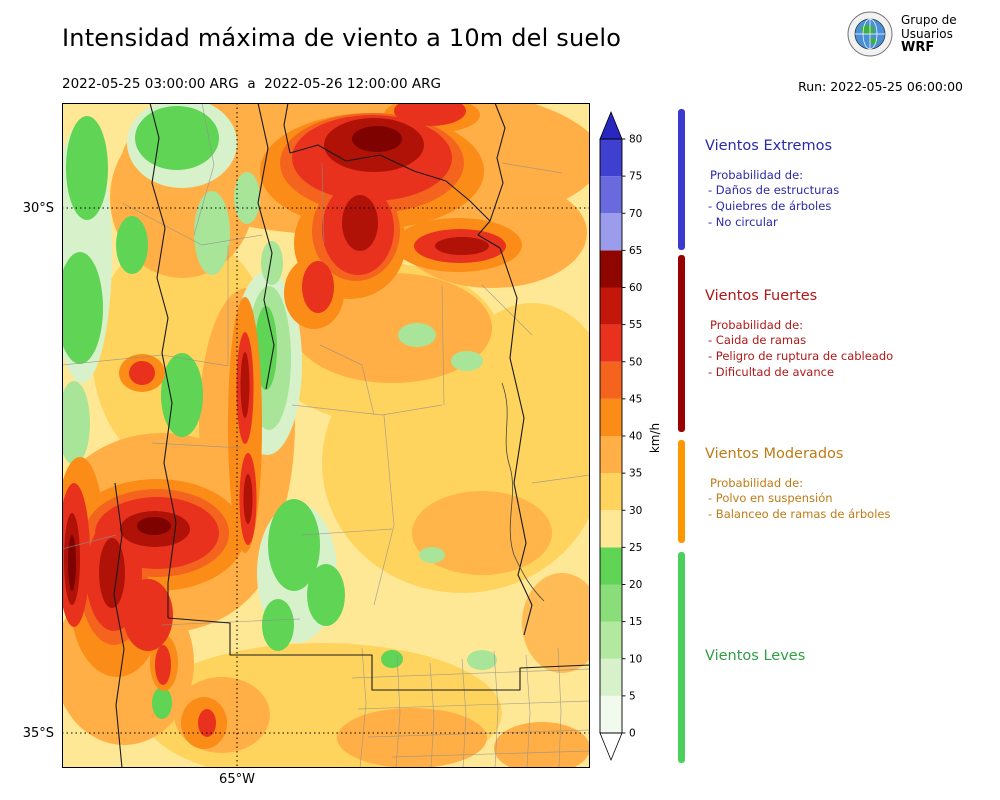 Image resolution: width=1000 pixels, height=800 pixels. Describe the element at coordinates (635, 362) in the screenshot. I see `colorbar-tick-label: 50` at that location.